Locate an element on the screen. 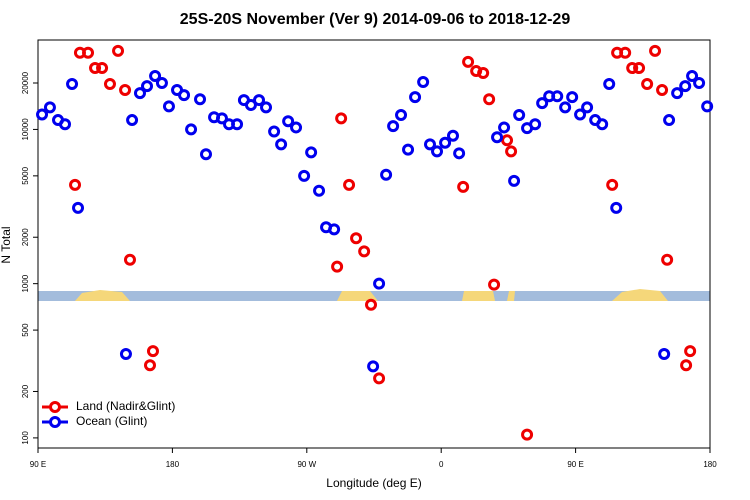  legend-label: Ocean (Glint) is located at coordinates (111, 421).